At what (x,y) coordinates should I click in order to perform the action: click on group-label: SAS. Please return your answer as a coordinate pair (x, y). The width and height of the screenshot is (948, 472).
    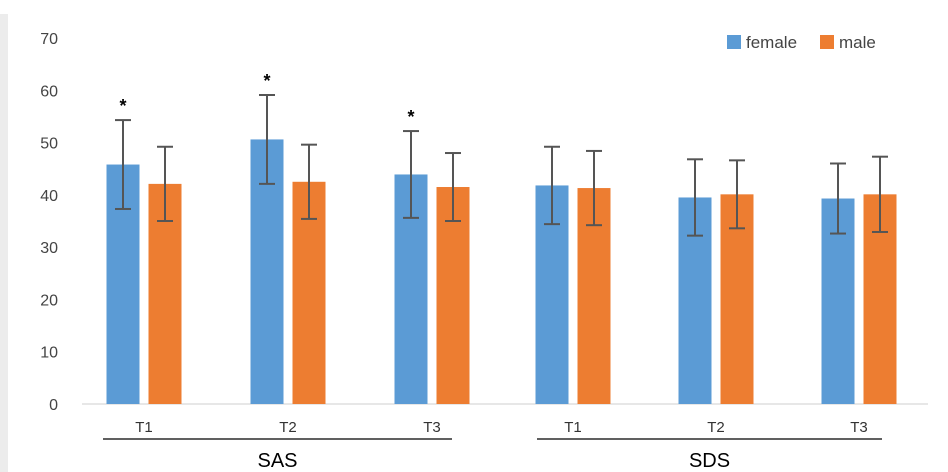
    Looking at the image, I should click on (277, 461).